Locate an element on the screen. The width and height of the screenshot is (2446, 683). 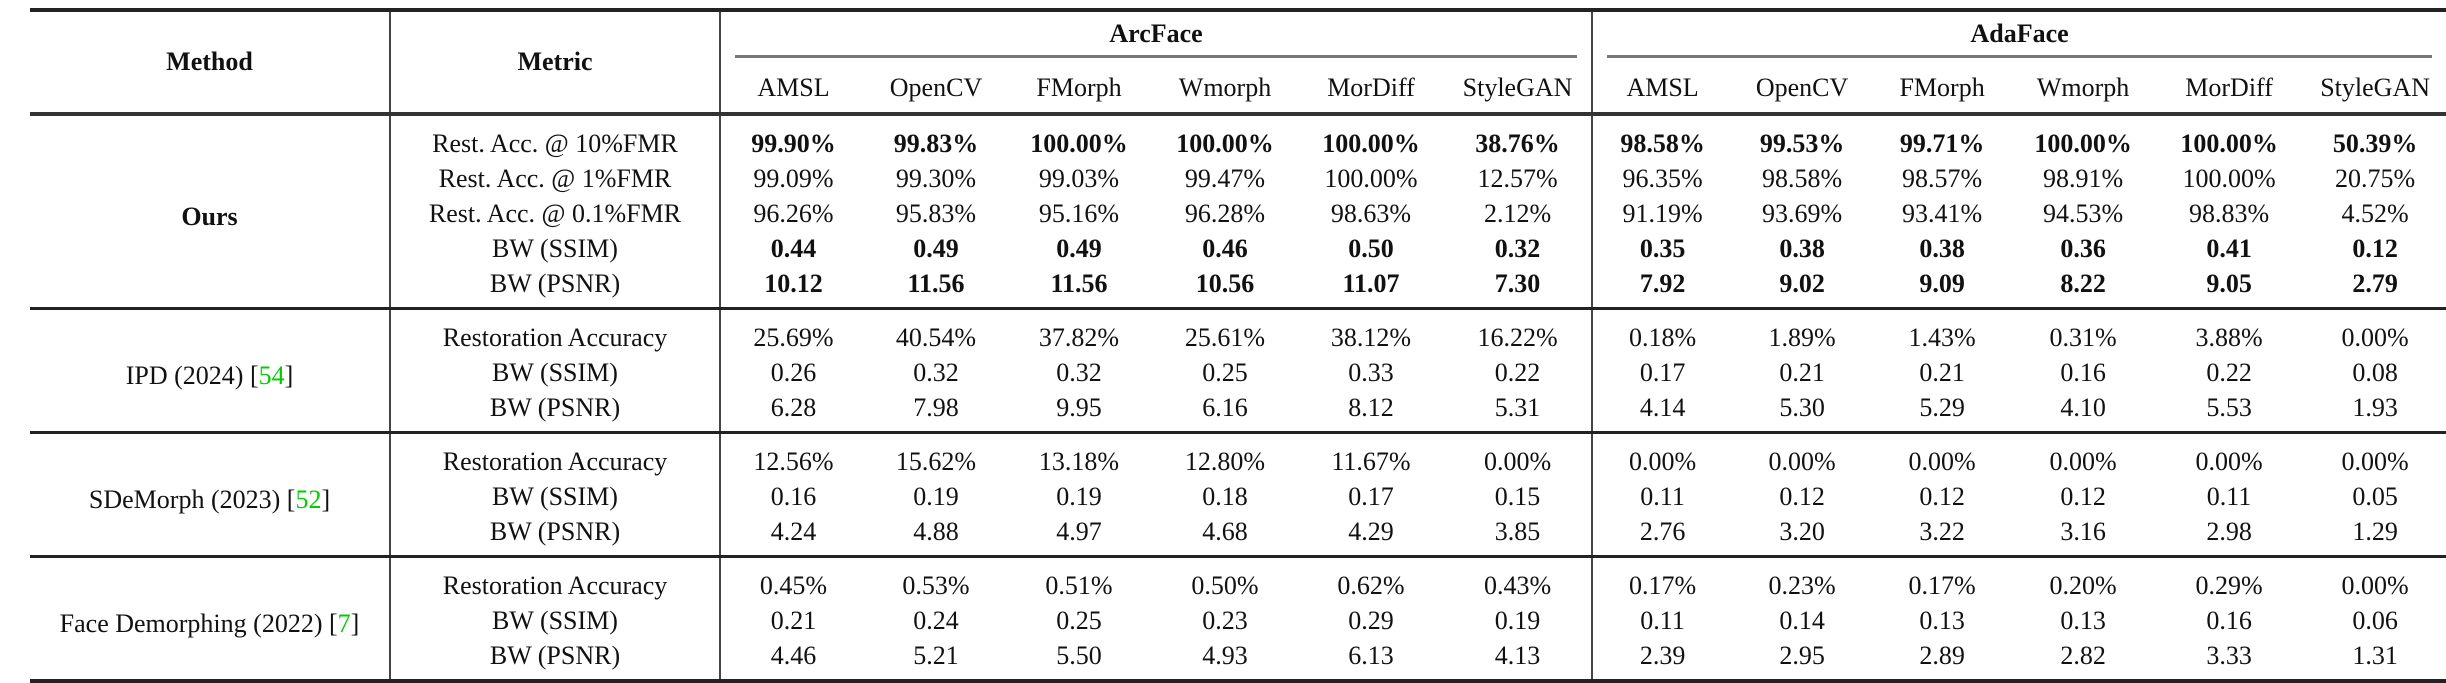
adaface-column-header-stylegan: StyleGAN is located at coordinates (2375, 87).